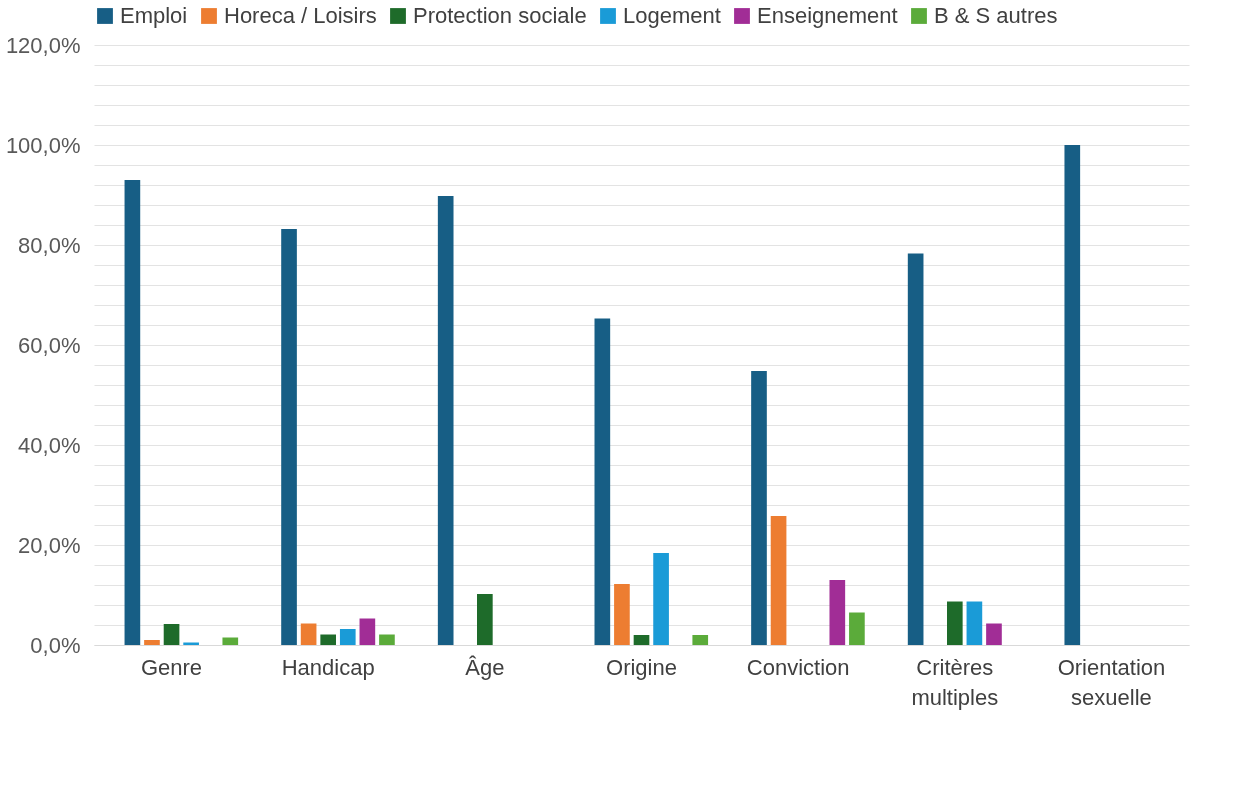 This screenshot has width=1242, height=805. What do you see at coordinates (49, 345) in the screenshot?
I see `y-tick-label: 60,0%` at bounding box center [49, 345].